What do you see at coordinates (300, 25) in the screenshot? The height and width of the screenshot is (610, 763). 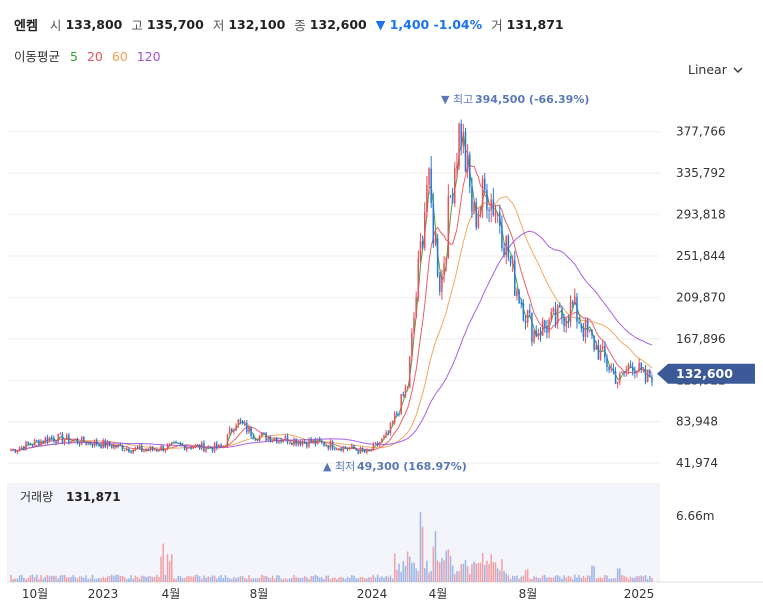 I see `close-label: 종` at bounding box center [300, 25].